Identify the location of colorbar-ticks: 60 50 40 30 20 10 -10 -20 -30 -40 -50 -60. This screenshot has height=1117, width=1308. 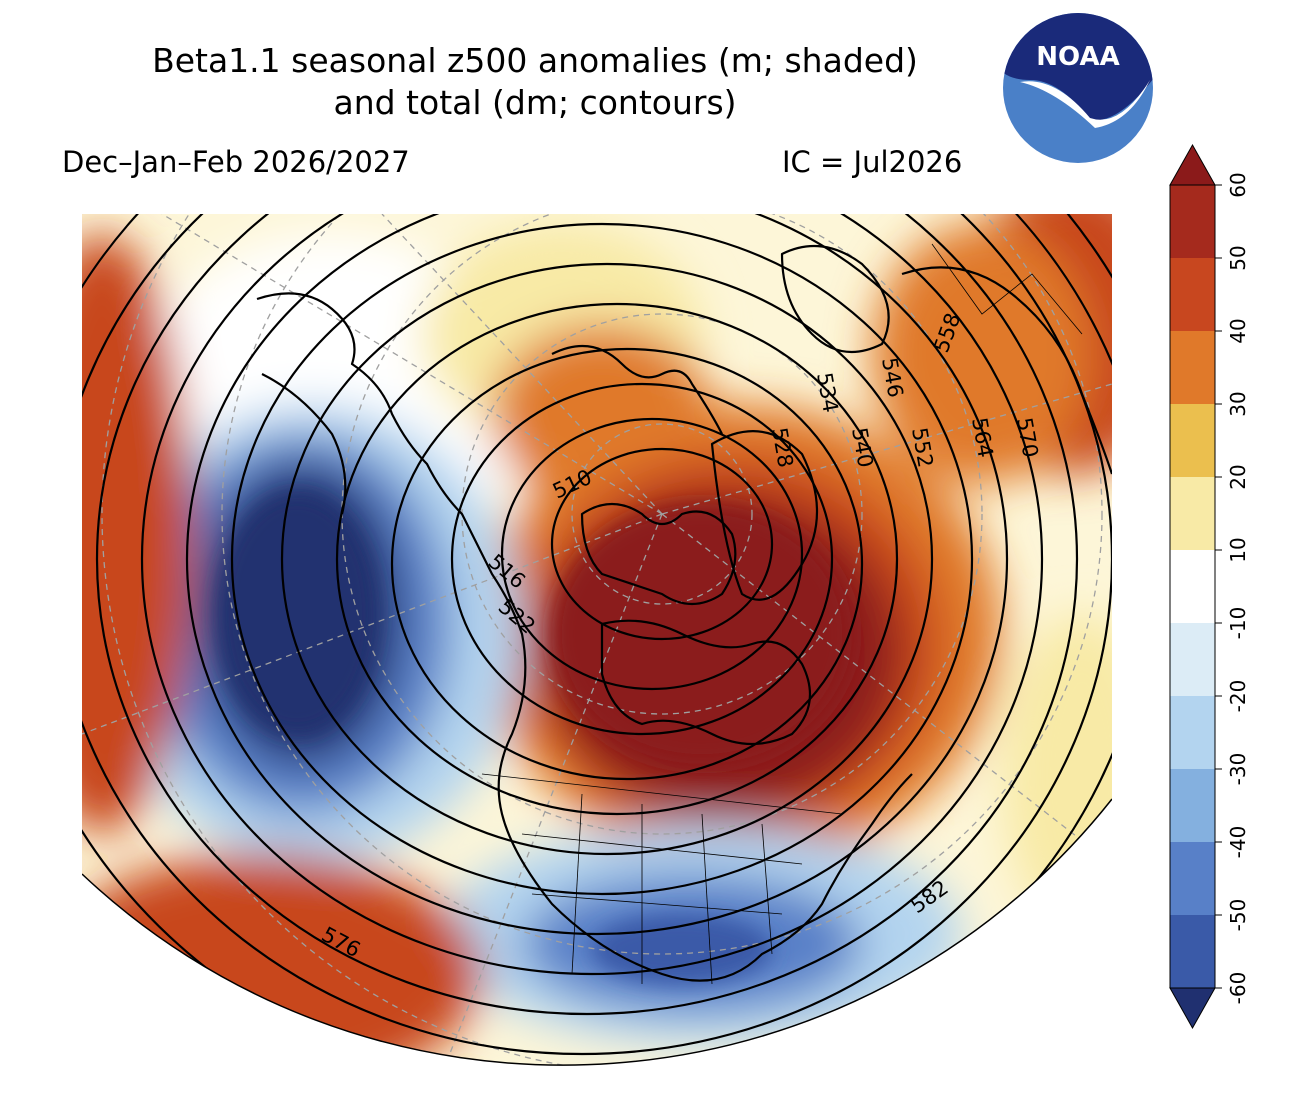
(1232, 588).